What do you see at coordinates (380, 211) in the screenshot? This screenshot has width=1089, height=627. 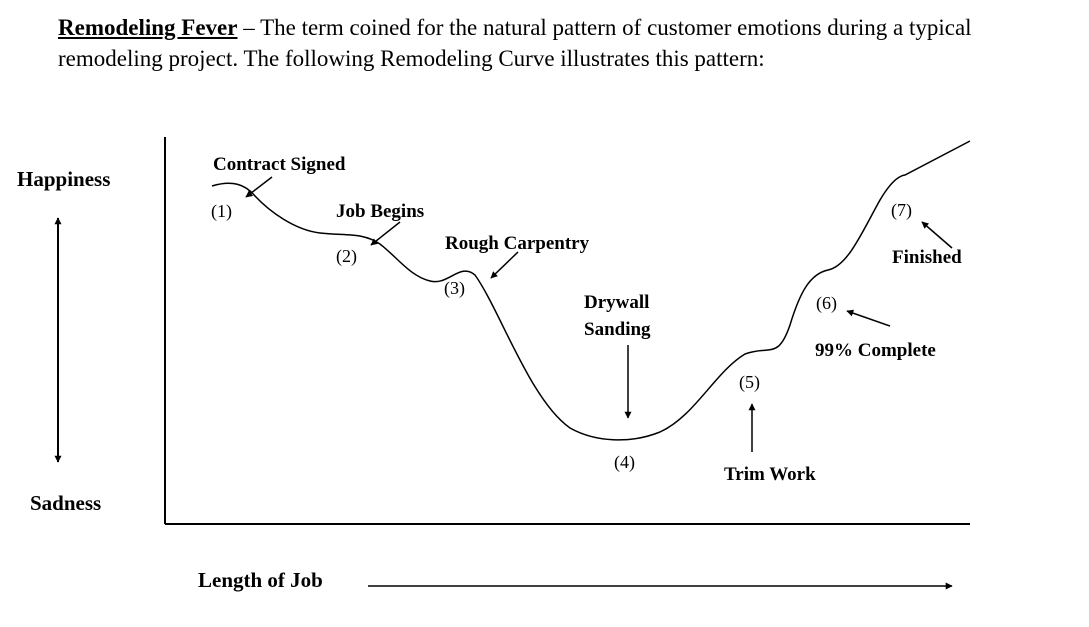 I see `job-begins-label: Job Begins` at bounding box center [380, 211].